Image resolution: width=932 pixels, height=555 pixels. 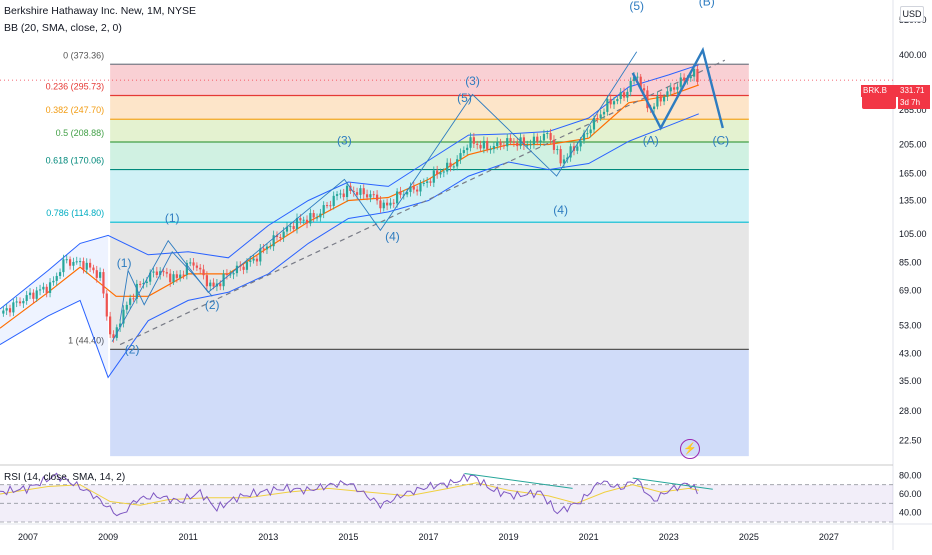 I want to click on price-tick-label: 400.00, so click(x=913, y=55).